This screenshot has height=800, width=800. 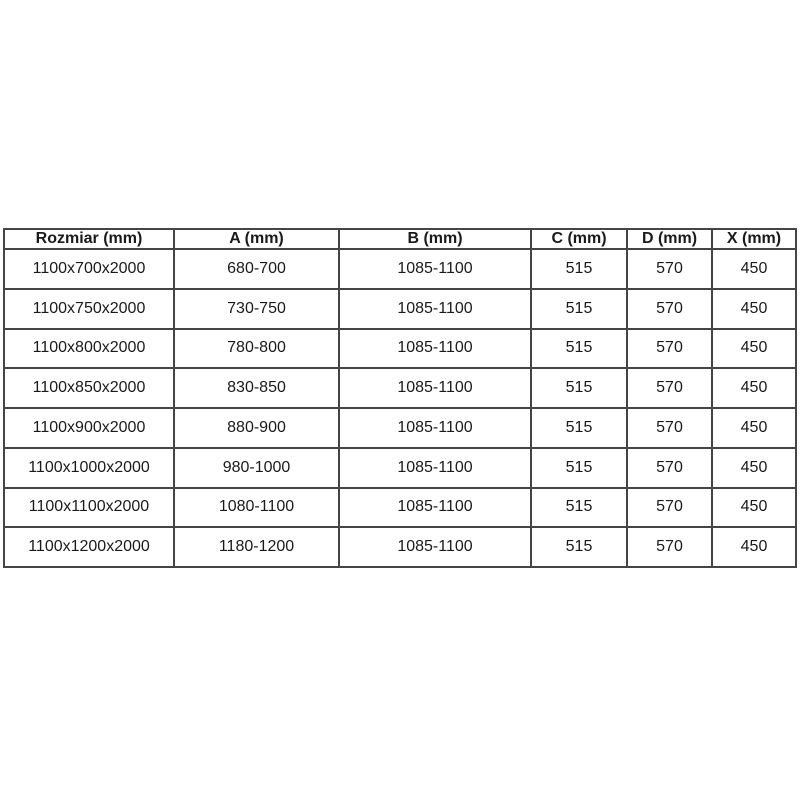 What do you see at coordinates (89, 269) in the screenshot?
I see `table-cell: 1100x700x2000` at bounding box center [89, 269].